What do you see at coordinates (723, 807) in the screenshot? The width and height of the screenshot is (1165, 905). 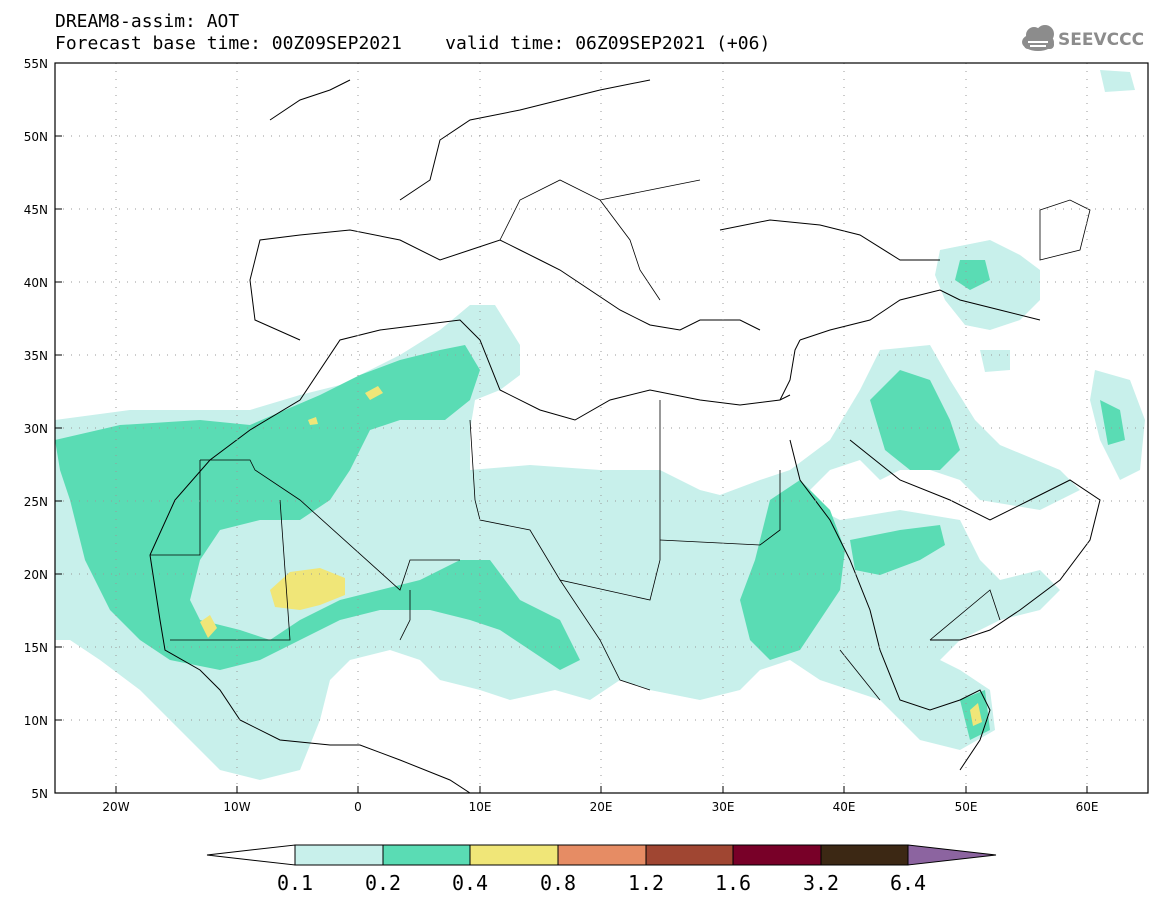 I see `lon-label: 30E` at bounding box center [723, 807].